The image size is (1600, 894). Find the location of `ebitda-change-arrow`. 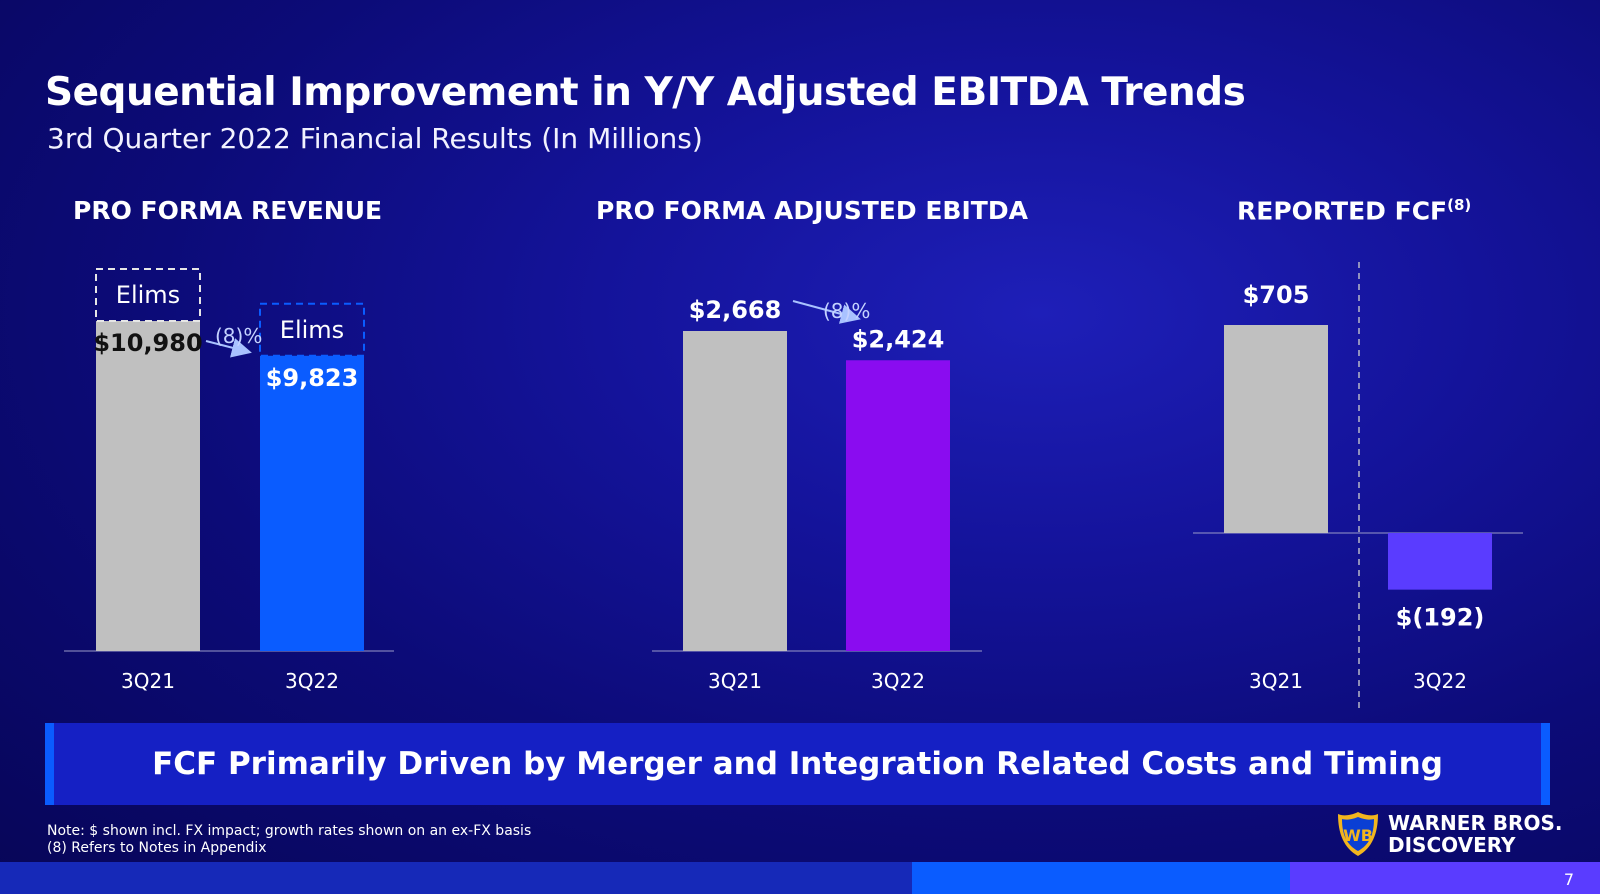

ebitda-change-arrow is located at coordinates (826, 312).